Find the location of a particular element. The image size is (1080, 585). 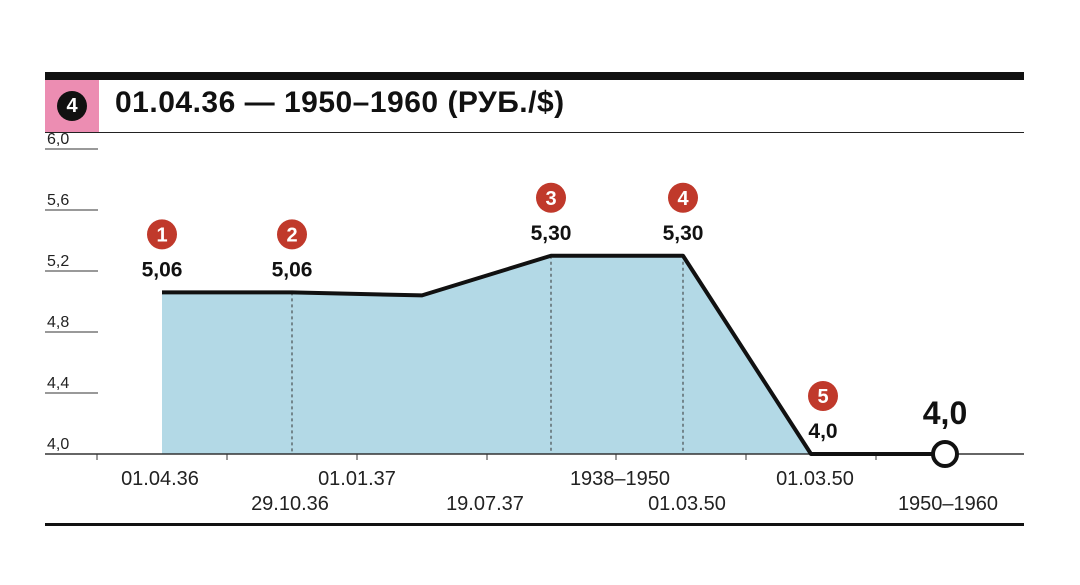

chart-header: 4 01.04.36 — 1950–1960 (РУБ./$) is located at coordinates (534, 106).